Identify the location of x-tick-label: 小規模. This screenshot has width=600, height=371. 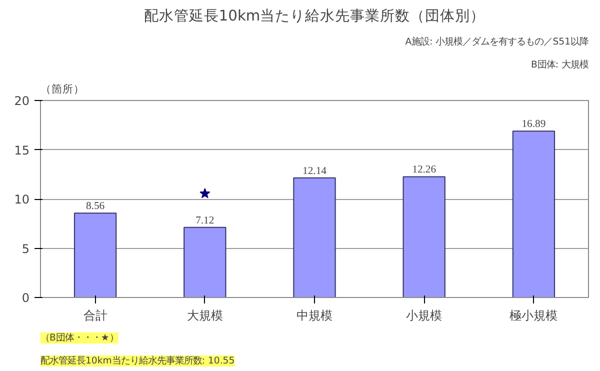
(424, 315).